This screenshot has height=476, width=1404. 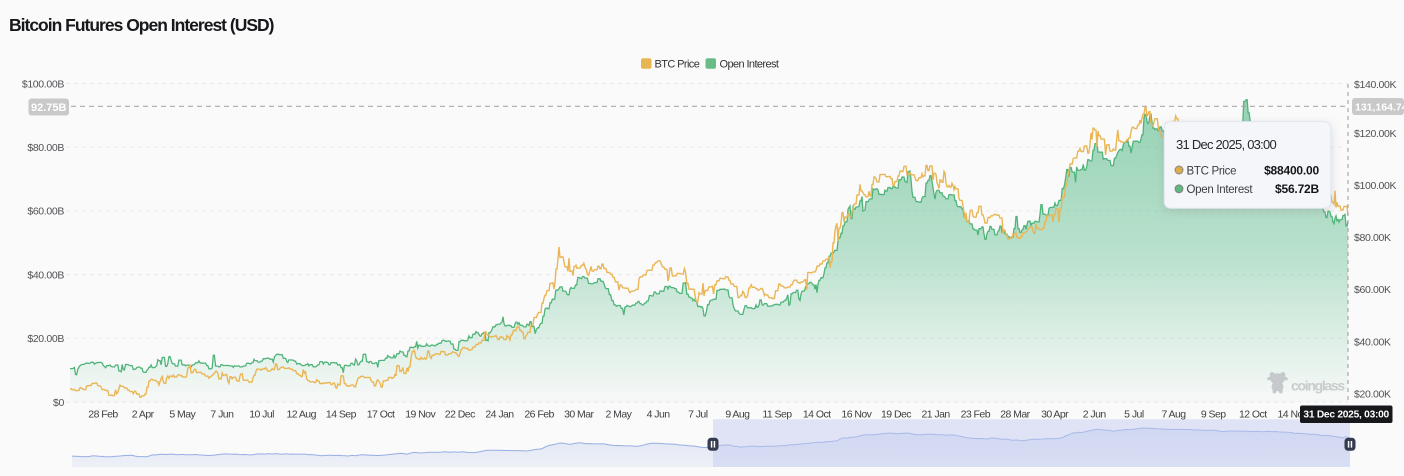 What do you see at coordinates (261, 415) in the screenshot?
I see `svg-text: 10 Jul` at bounding box center [261, 415].